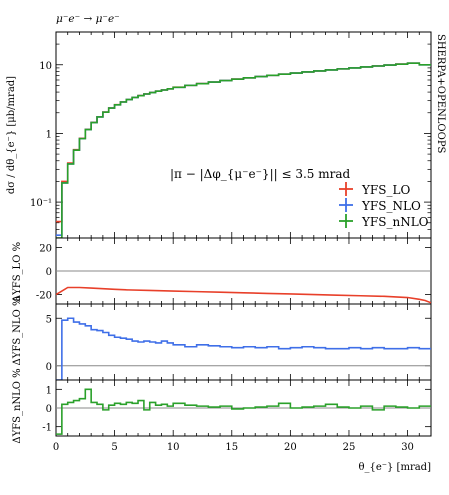 This screenshot has height=495, width=449. What do you see at coordinates (234, 271) in the screenshot?
I see `panel-ratio-LO: 20 0 -20` at bounding box center [234, 271].